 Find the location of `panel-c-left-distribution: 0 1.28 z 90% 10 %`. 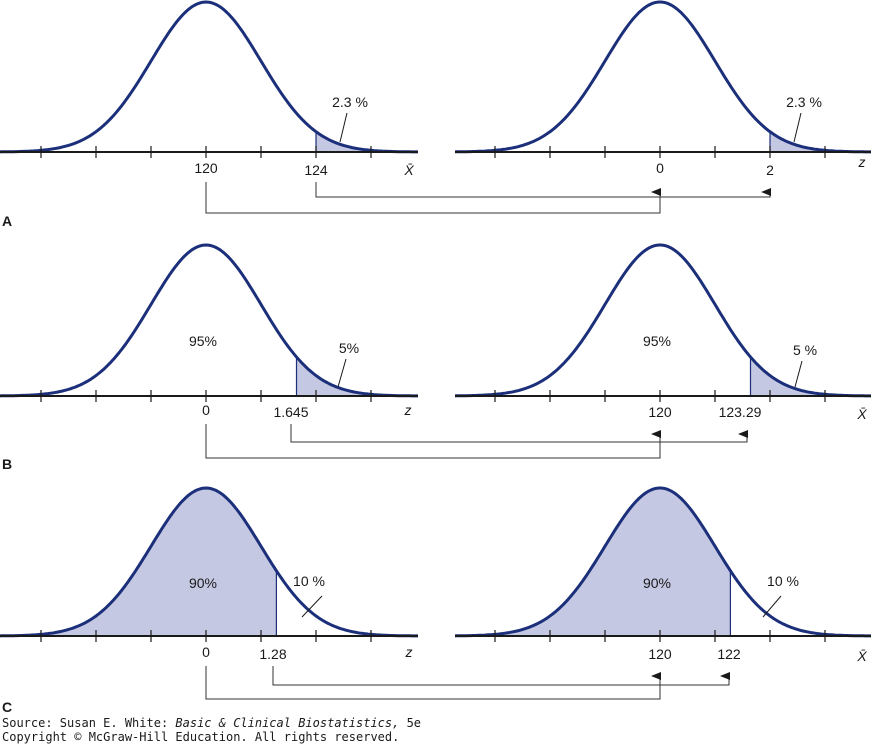

panel-c-left-distribution: 0 1.28 z 90% 10 % is located at coordinates (209, 574).